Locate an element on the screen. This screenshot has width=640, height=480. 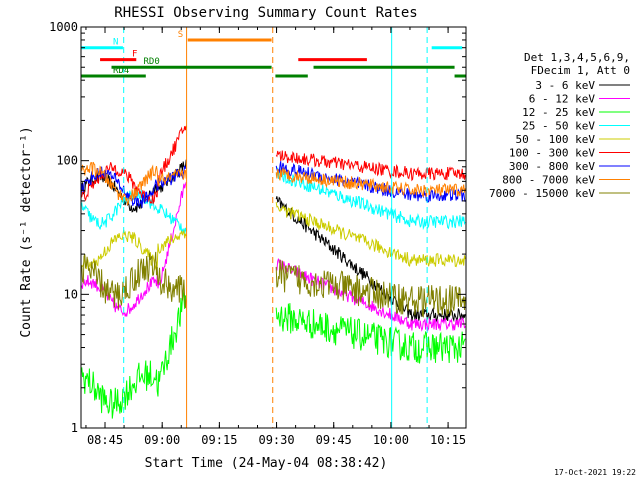
flag-label-rd4: RD4 is located at coordinates (121, 71).